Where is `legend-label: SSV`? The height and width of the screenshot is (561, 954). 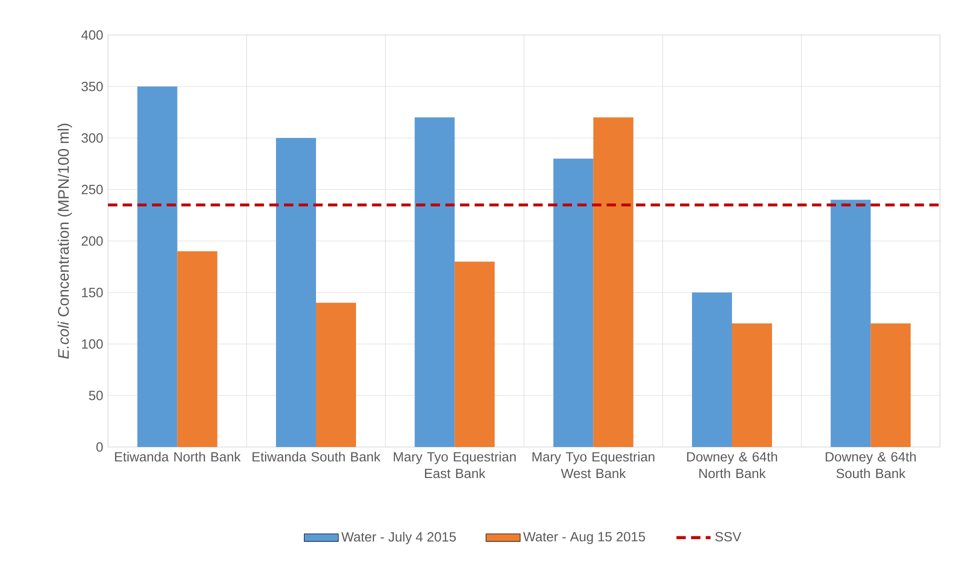 legend-label: SSV is located at coordinates (728, 537).